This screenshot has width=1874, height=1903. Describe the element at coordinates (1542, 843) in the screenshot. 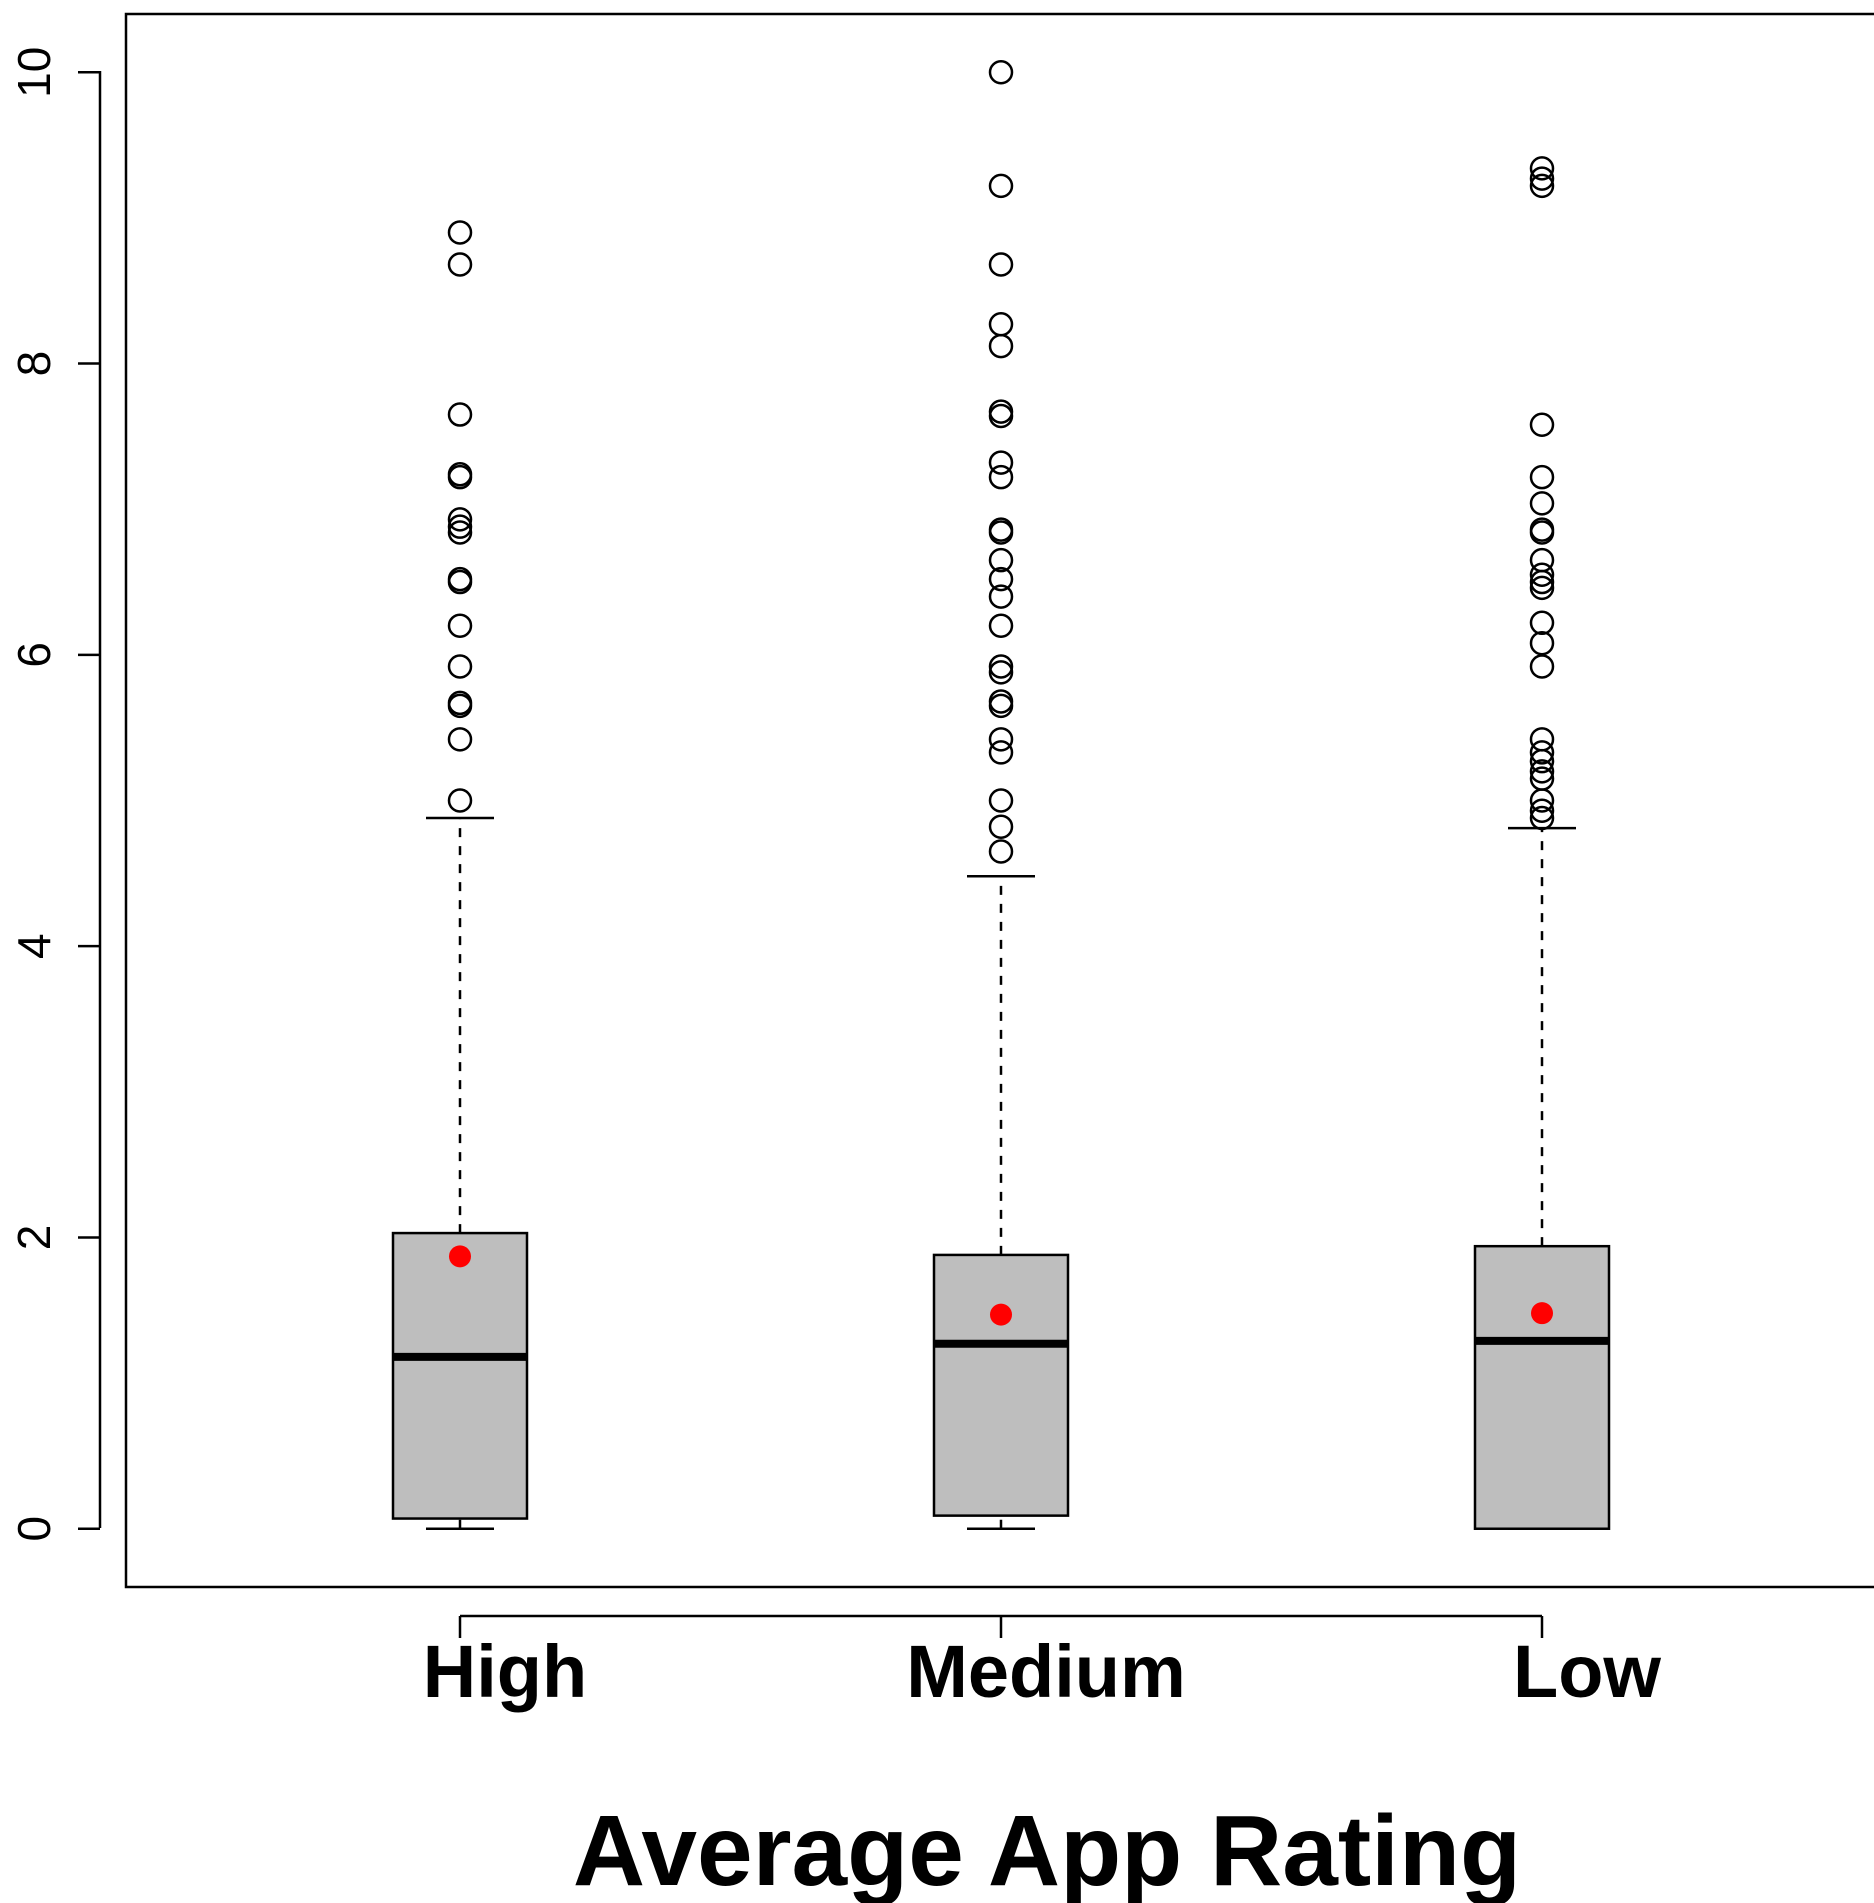

I see `box-group-low` at that location.